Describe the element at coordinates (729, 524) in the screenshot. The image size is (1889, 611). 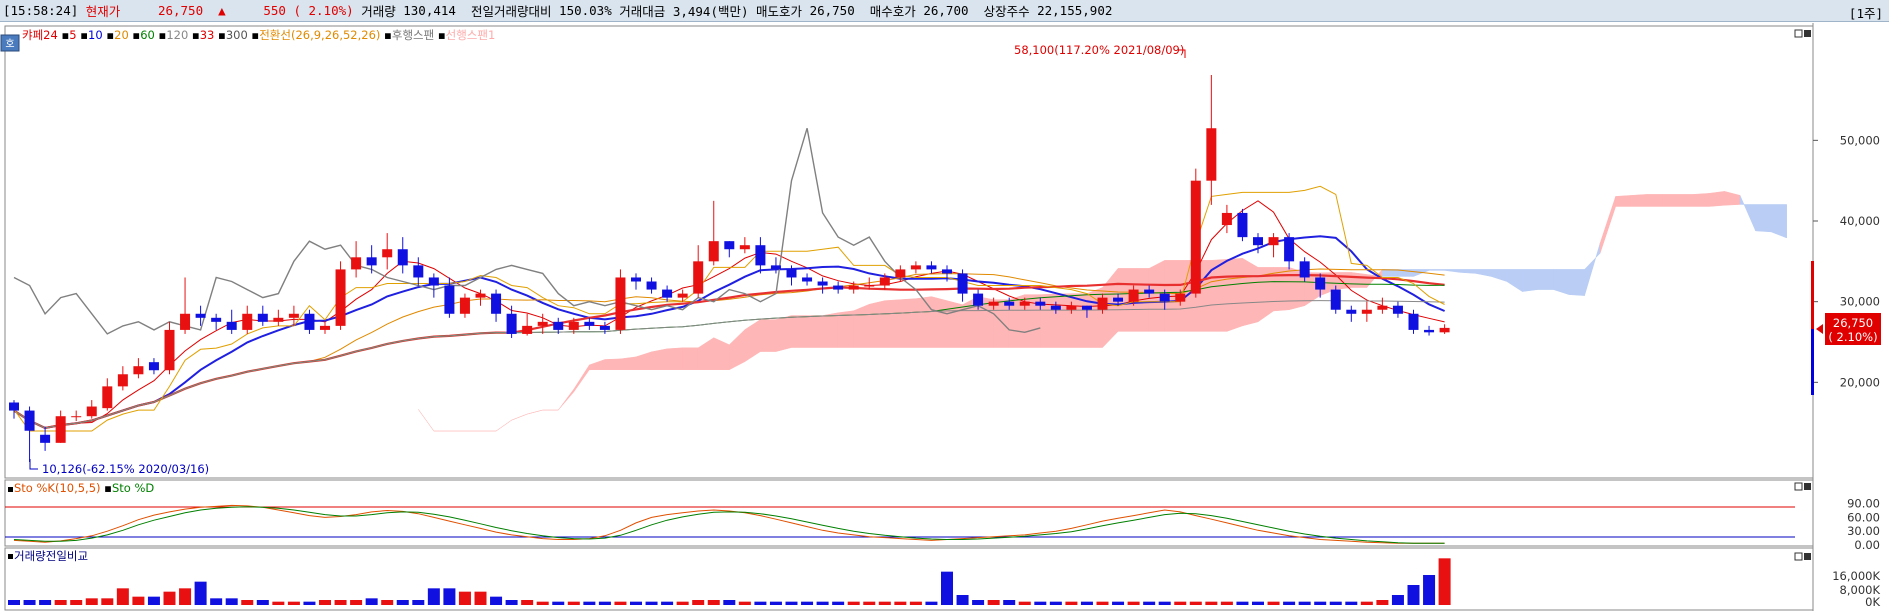
I see `stochastic-lines` at that location.